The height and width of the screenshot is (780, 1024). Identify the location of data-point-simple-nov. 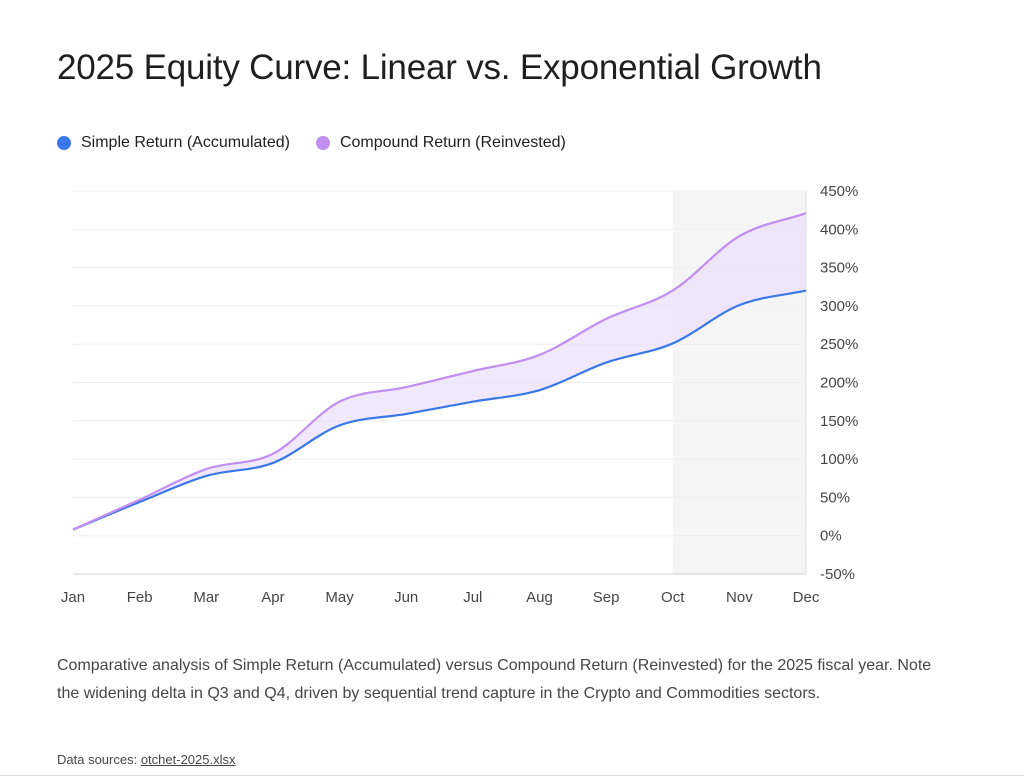
(739, 305).